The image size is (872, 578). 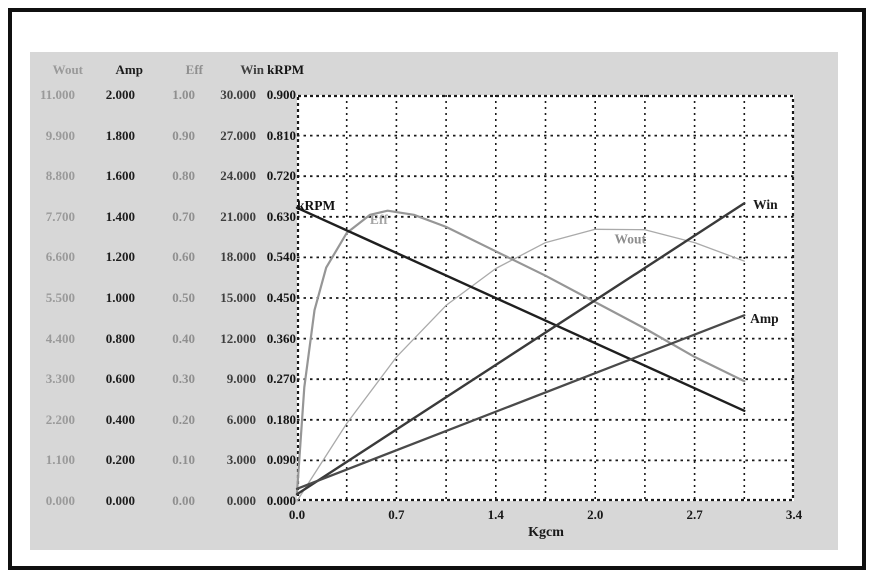 What do you see at coordinates (60, 257) in the screenshot?
I see `table-cell: 6.600` at bounding box center [60, 257].